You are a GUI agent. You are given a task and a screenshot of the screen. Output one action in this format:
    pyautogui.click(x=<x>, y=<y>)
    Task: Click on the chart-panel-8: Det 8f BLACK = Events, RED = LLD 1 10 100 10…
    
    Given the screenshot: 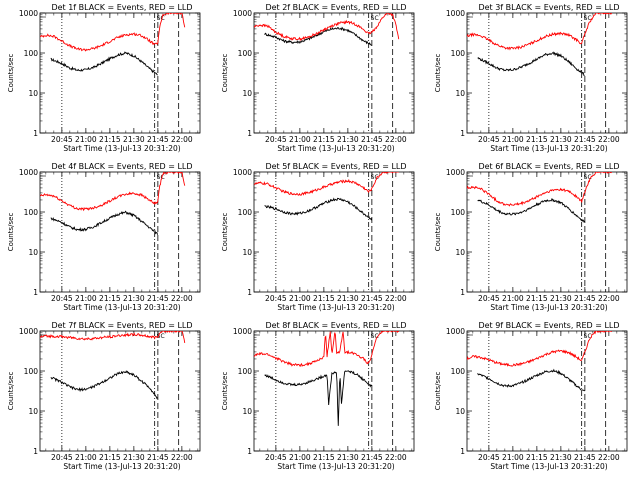 What is the action you would take?
    pyautogui.click(x=318, y=396)
    